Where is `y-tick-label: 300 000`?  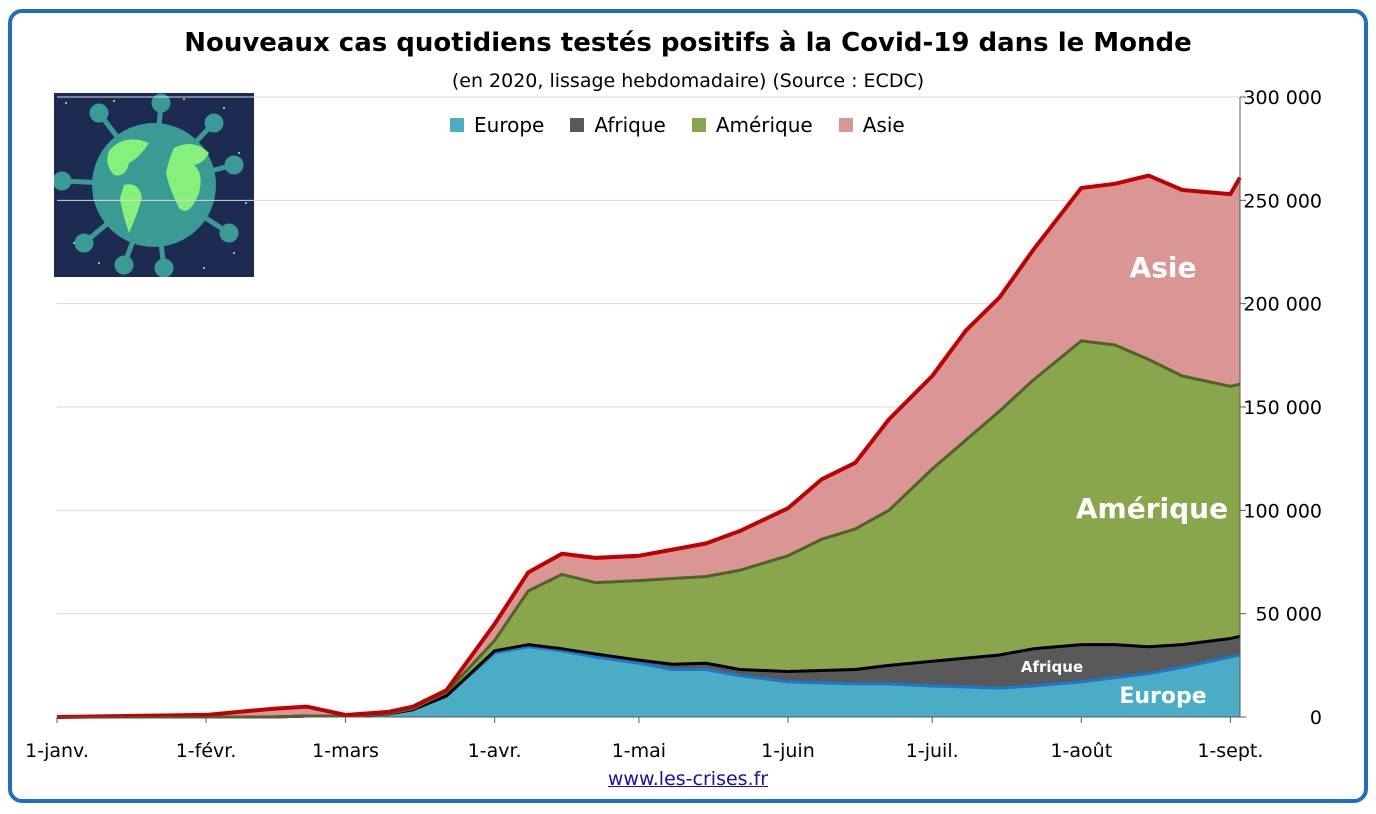
y-tick-label: 300 000 is located at coordinates (1282, 98).